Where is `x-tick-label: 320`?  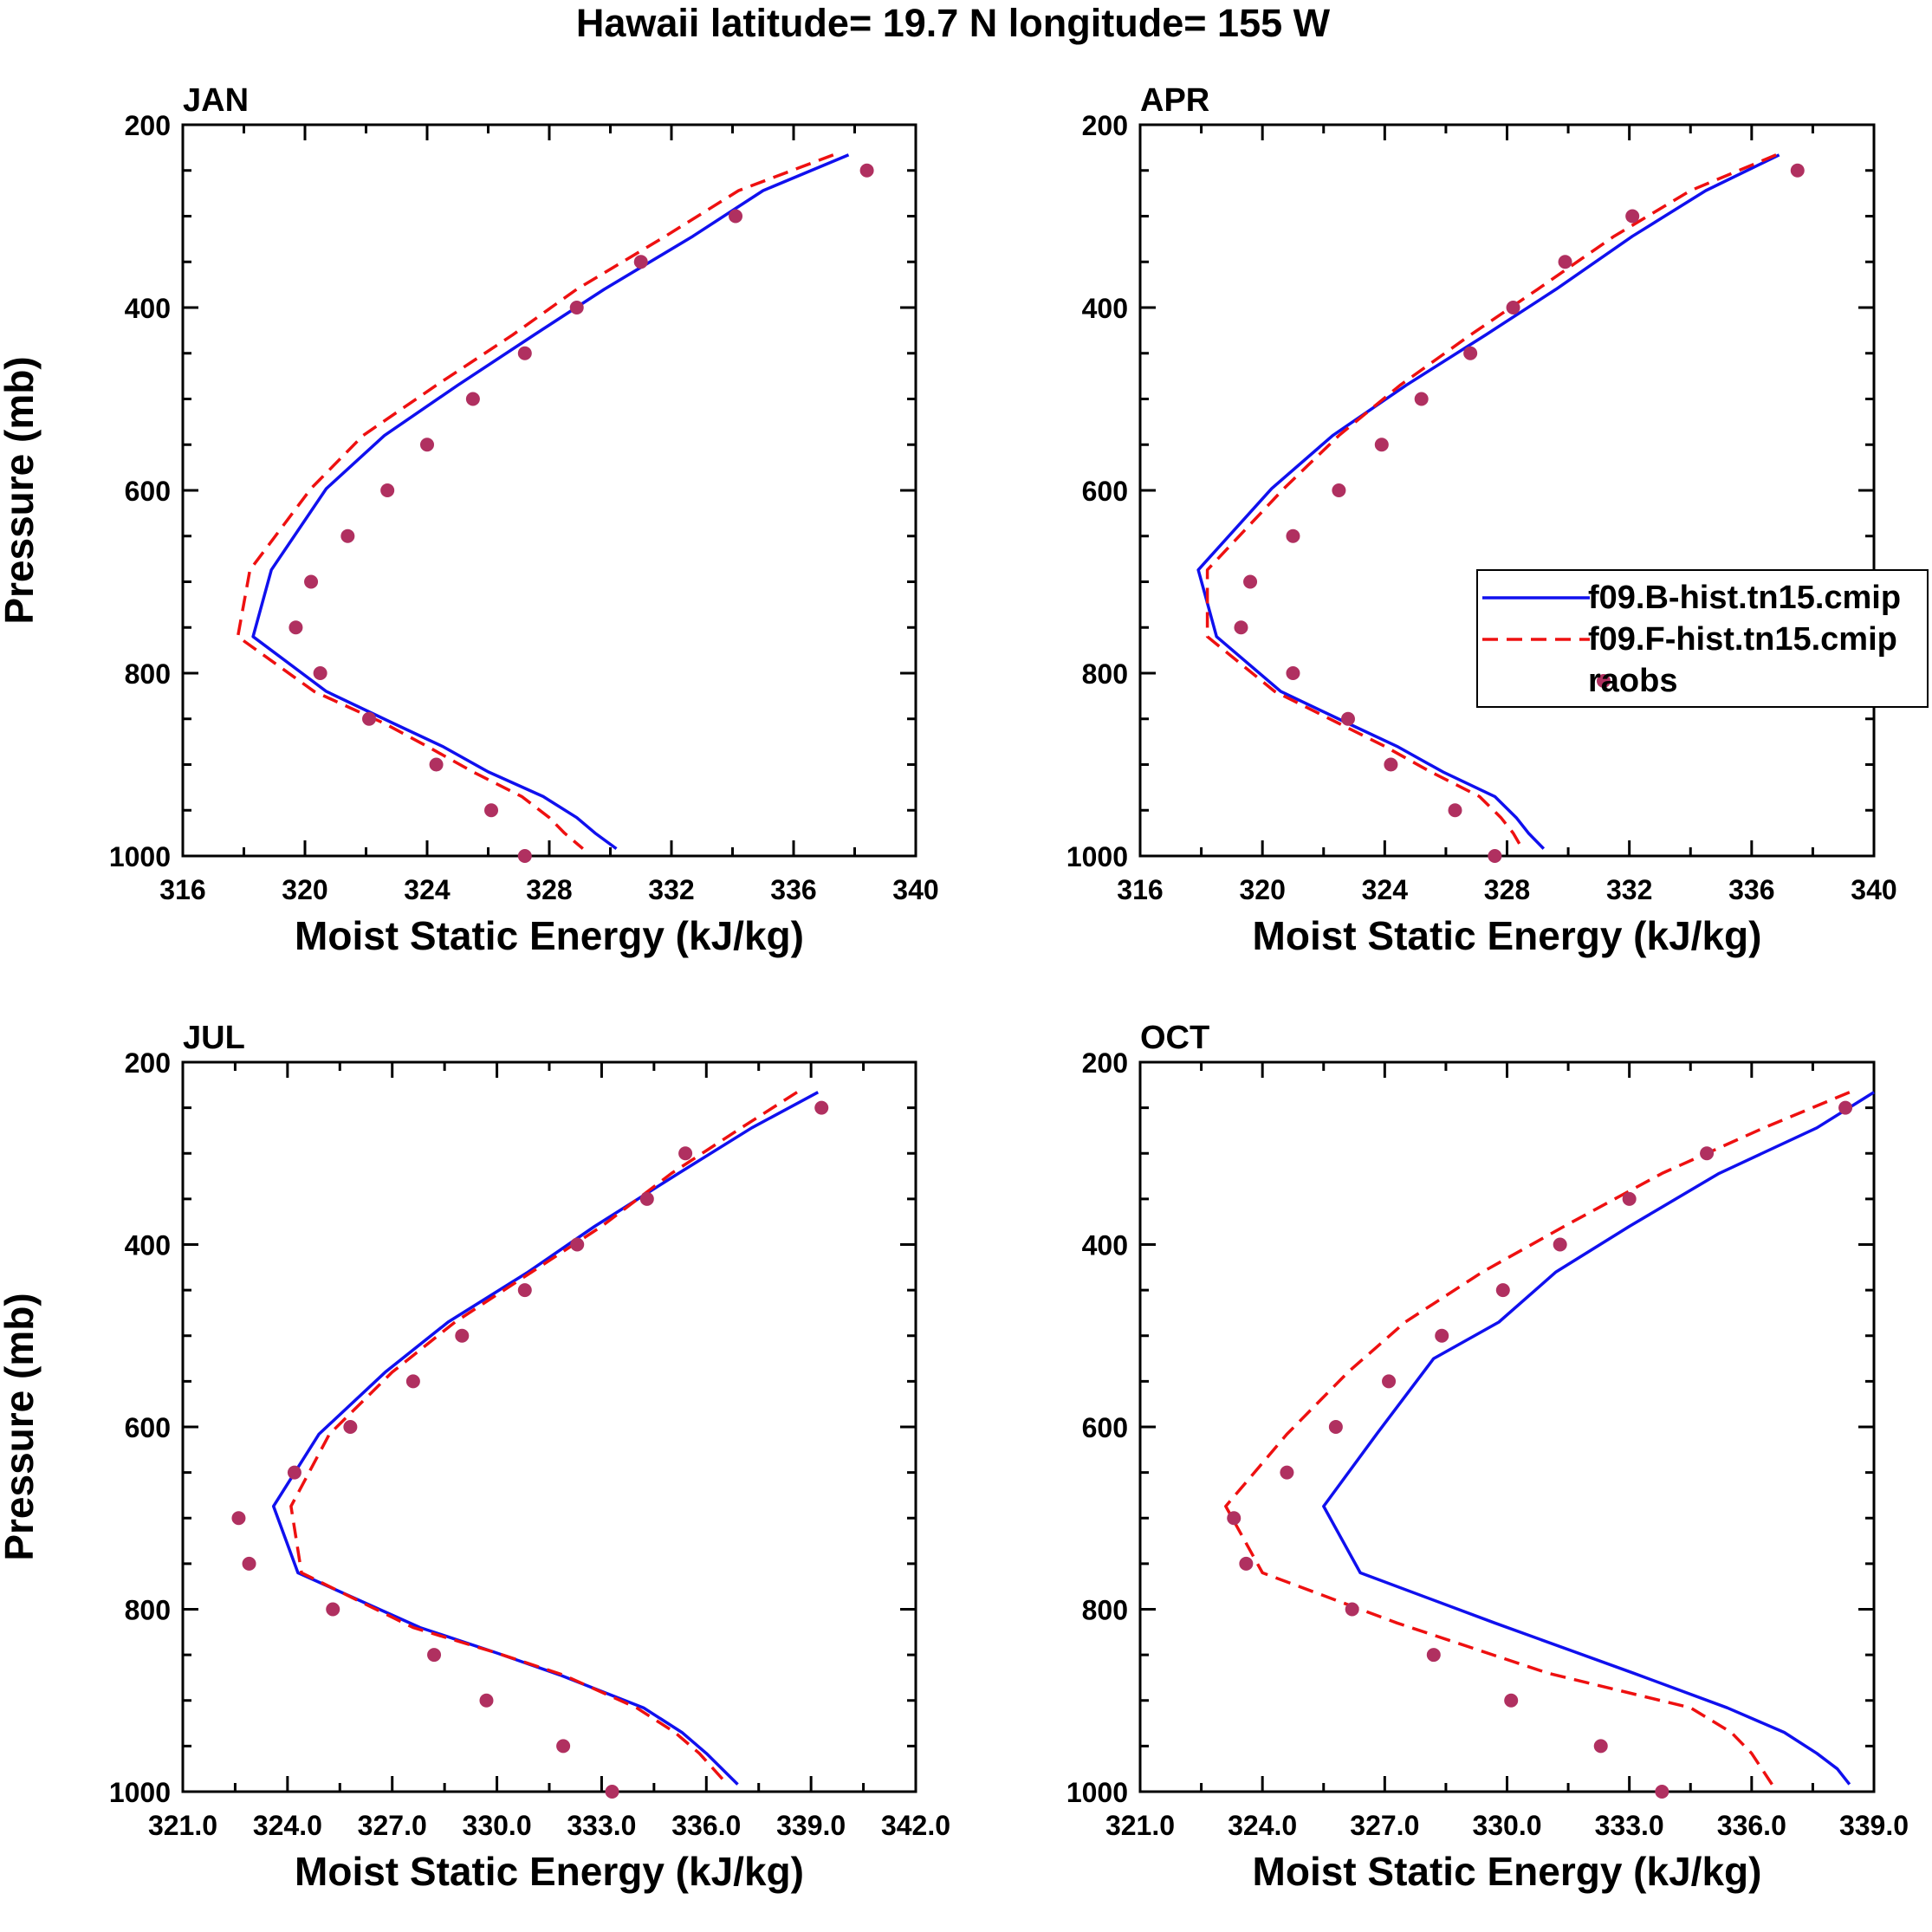 x-tick-label: 320 is located at coordinates (304, 890).